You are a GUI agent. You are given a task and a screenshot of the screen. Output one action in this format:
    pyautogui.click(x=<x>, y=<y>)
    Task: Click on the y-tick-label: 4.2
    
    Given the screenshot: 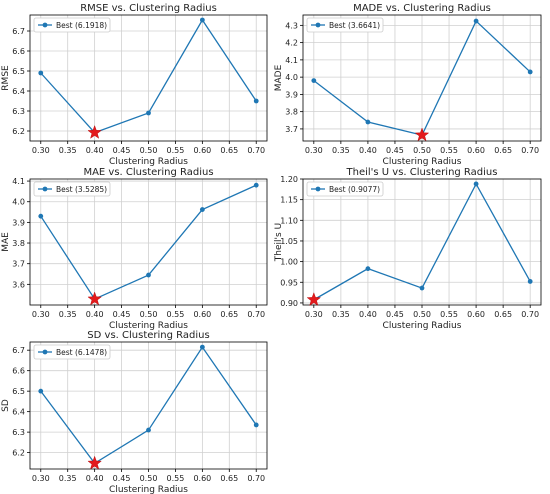 What is the action you would take?
    pyautogui.click(x=291, y=43)
    